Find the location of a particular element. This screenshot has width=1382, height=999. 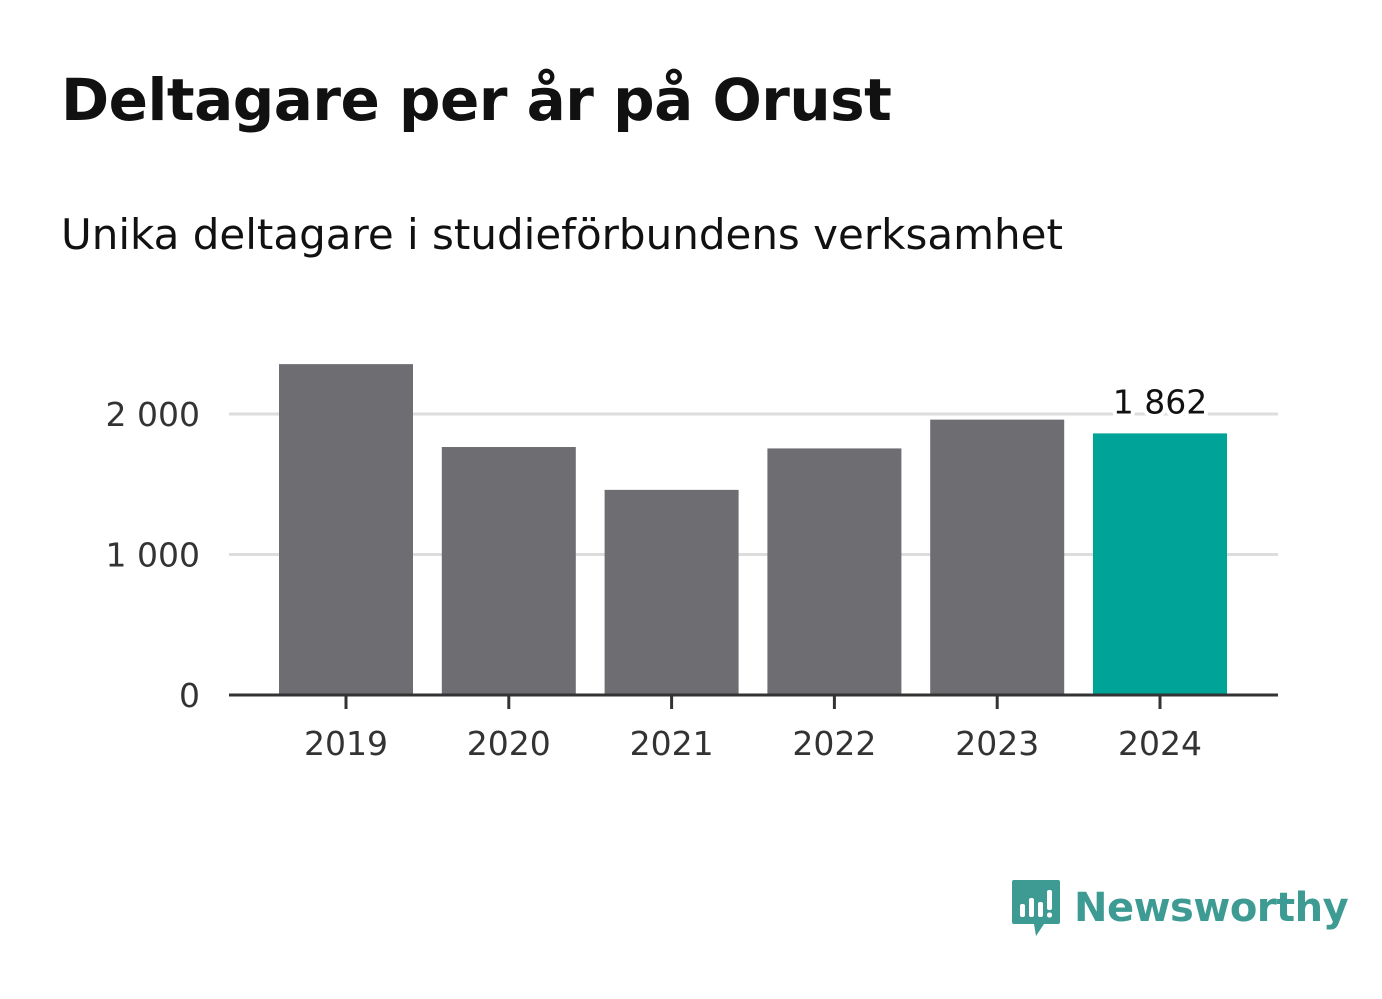

y-axis-tick-labels: 0 1 000 2 000 is located at coordinates (153, 555).